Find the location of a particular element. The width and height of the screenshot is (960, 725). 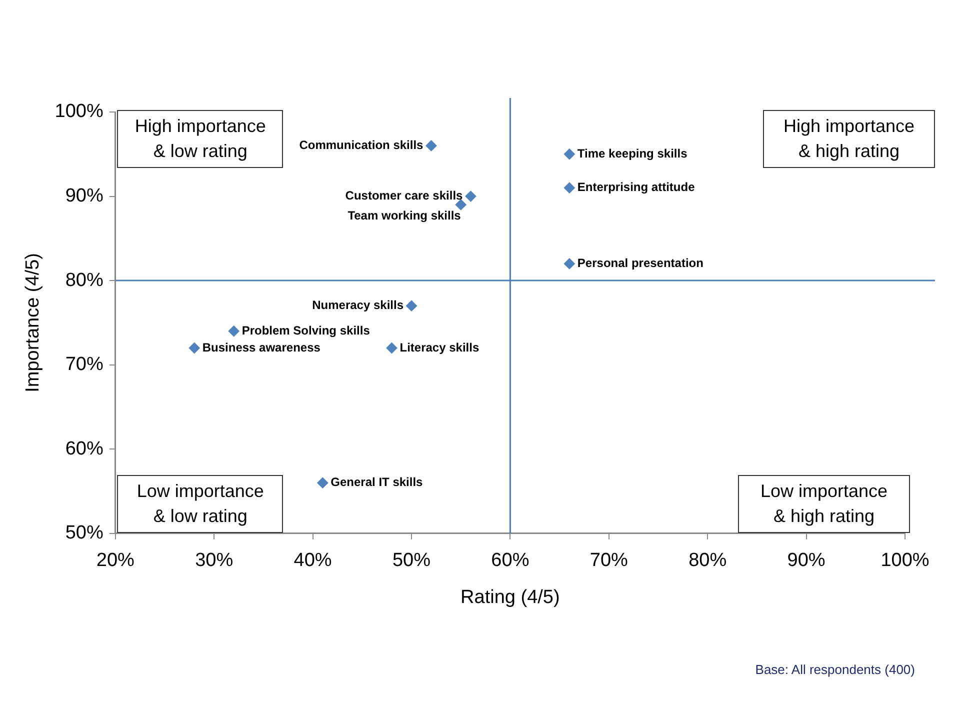

annotation: Business awareness is located at coordinates (261, 347).